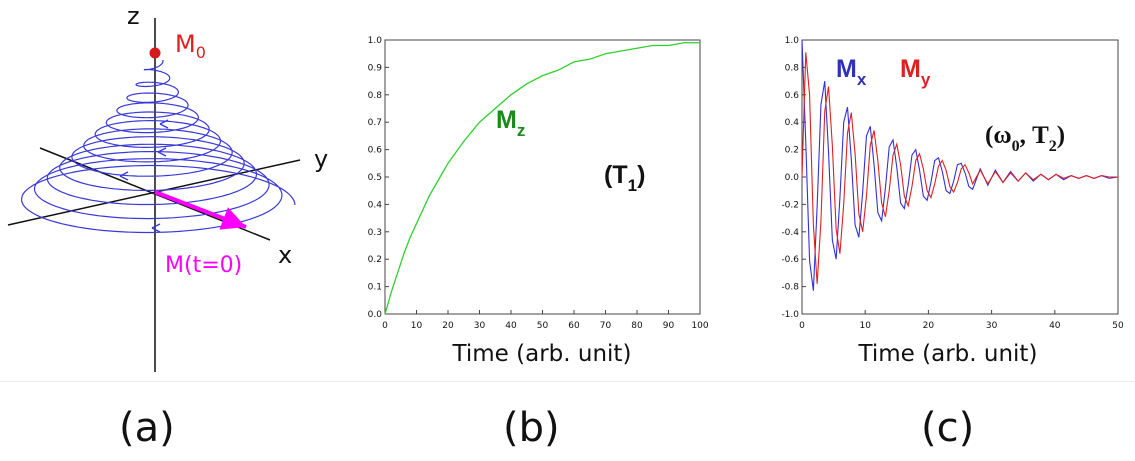 The image size is (1135, 461). Describe the element at coordinates (375, 288) in the screenshot. I see `y-tick-label: 0.1` at that location.